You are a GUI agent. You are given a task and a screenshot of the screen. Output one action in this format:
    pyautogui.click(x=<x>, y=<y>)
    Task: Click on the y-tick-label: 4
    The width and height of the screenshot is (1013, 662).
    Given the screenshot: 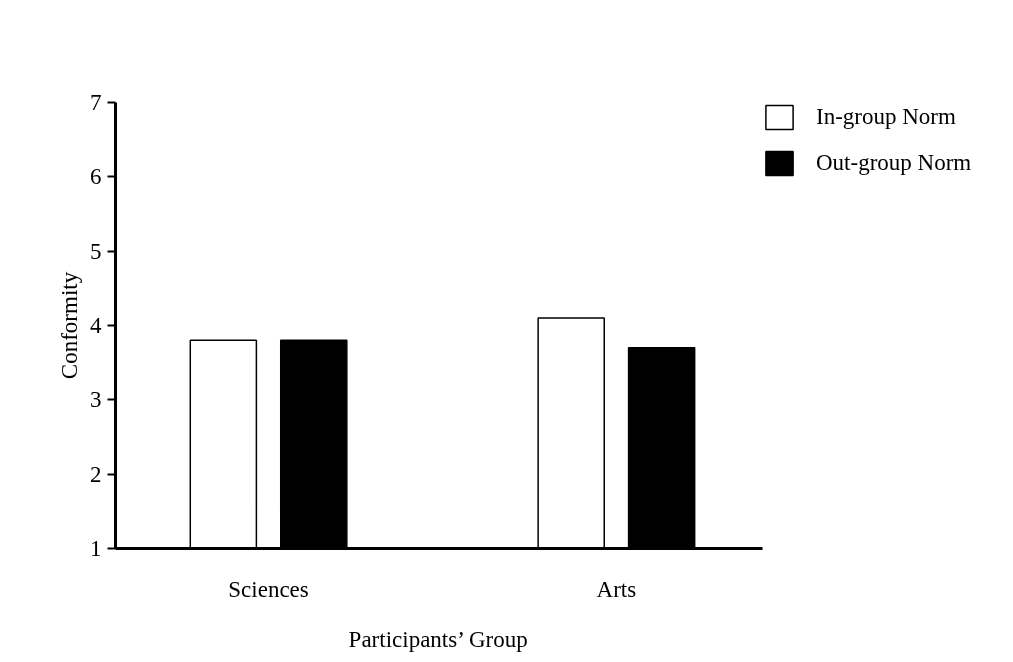 What is the action you would take?
    pyautogui.click(x=96, y=325)
    